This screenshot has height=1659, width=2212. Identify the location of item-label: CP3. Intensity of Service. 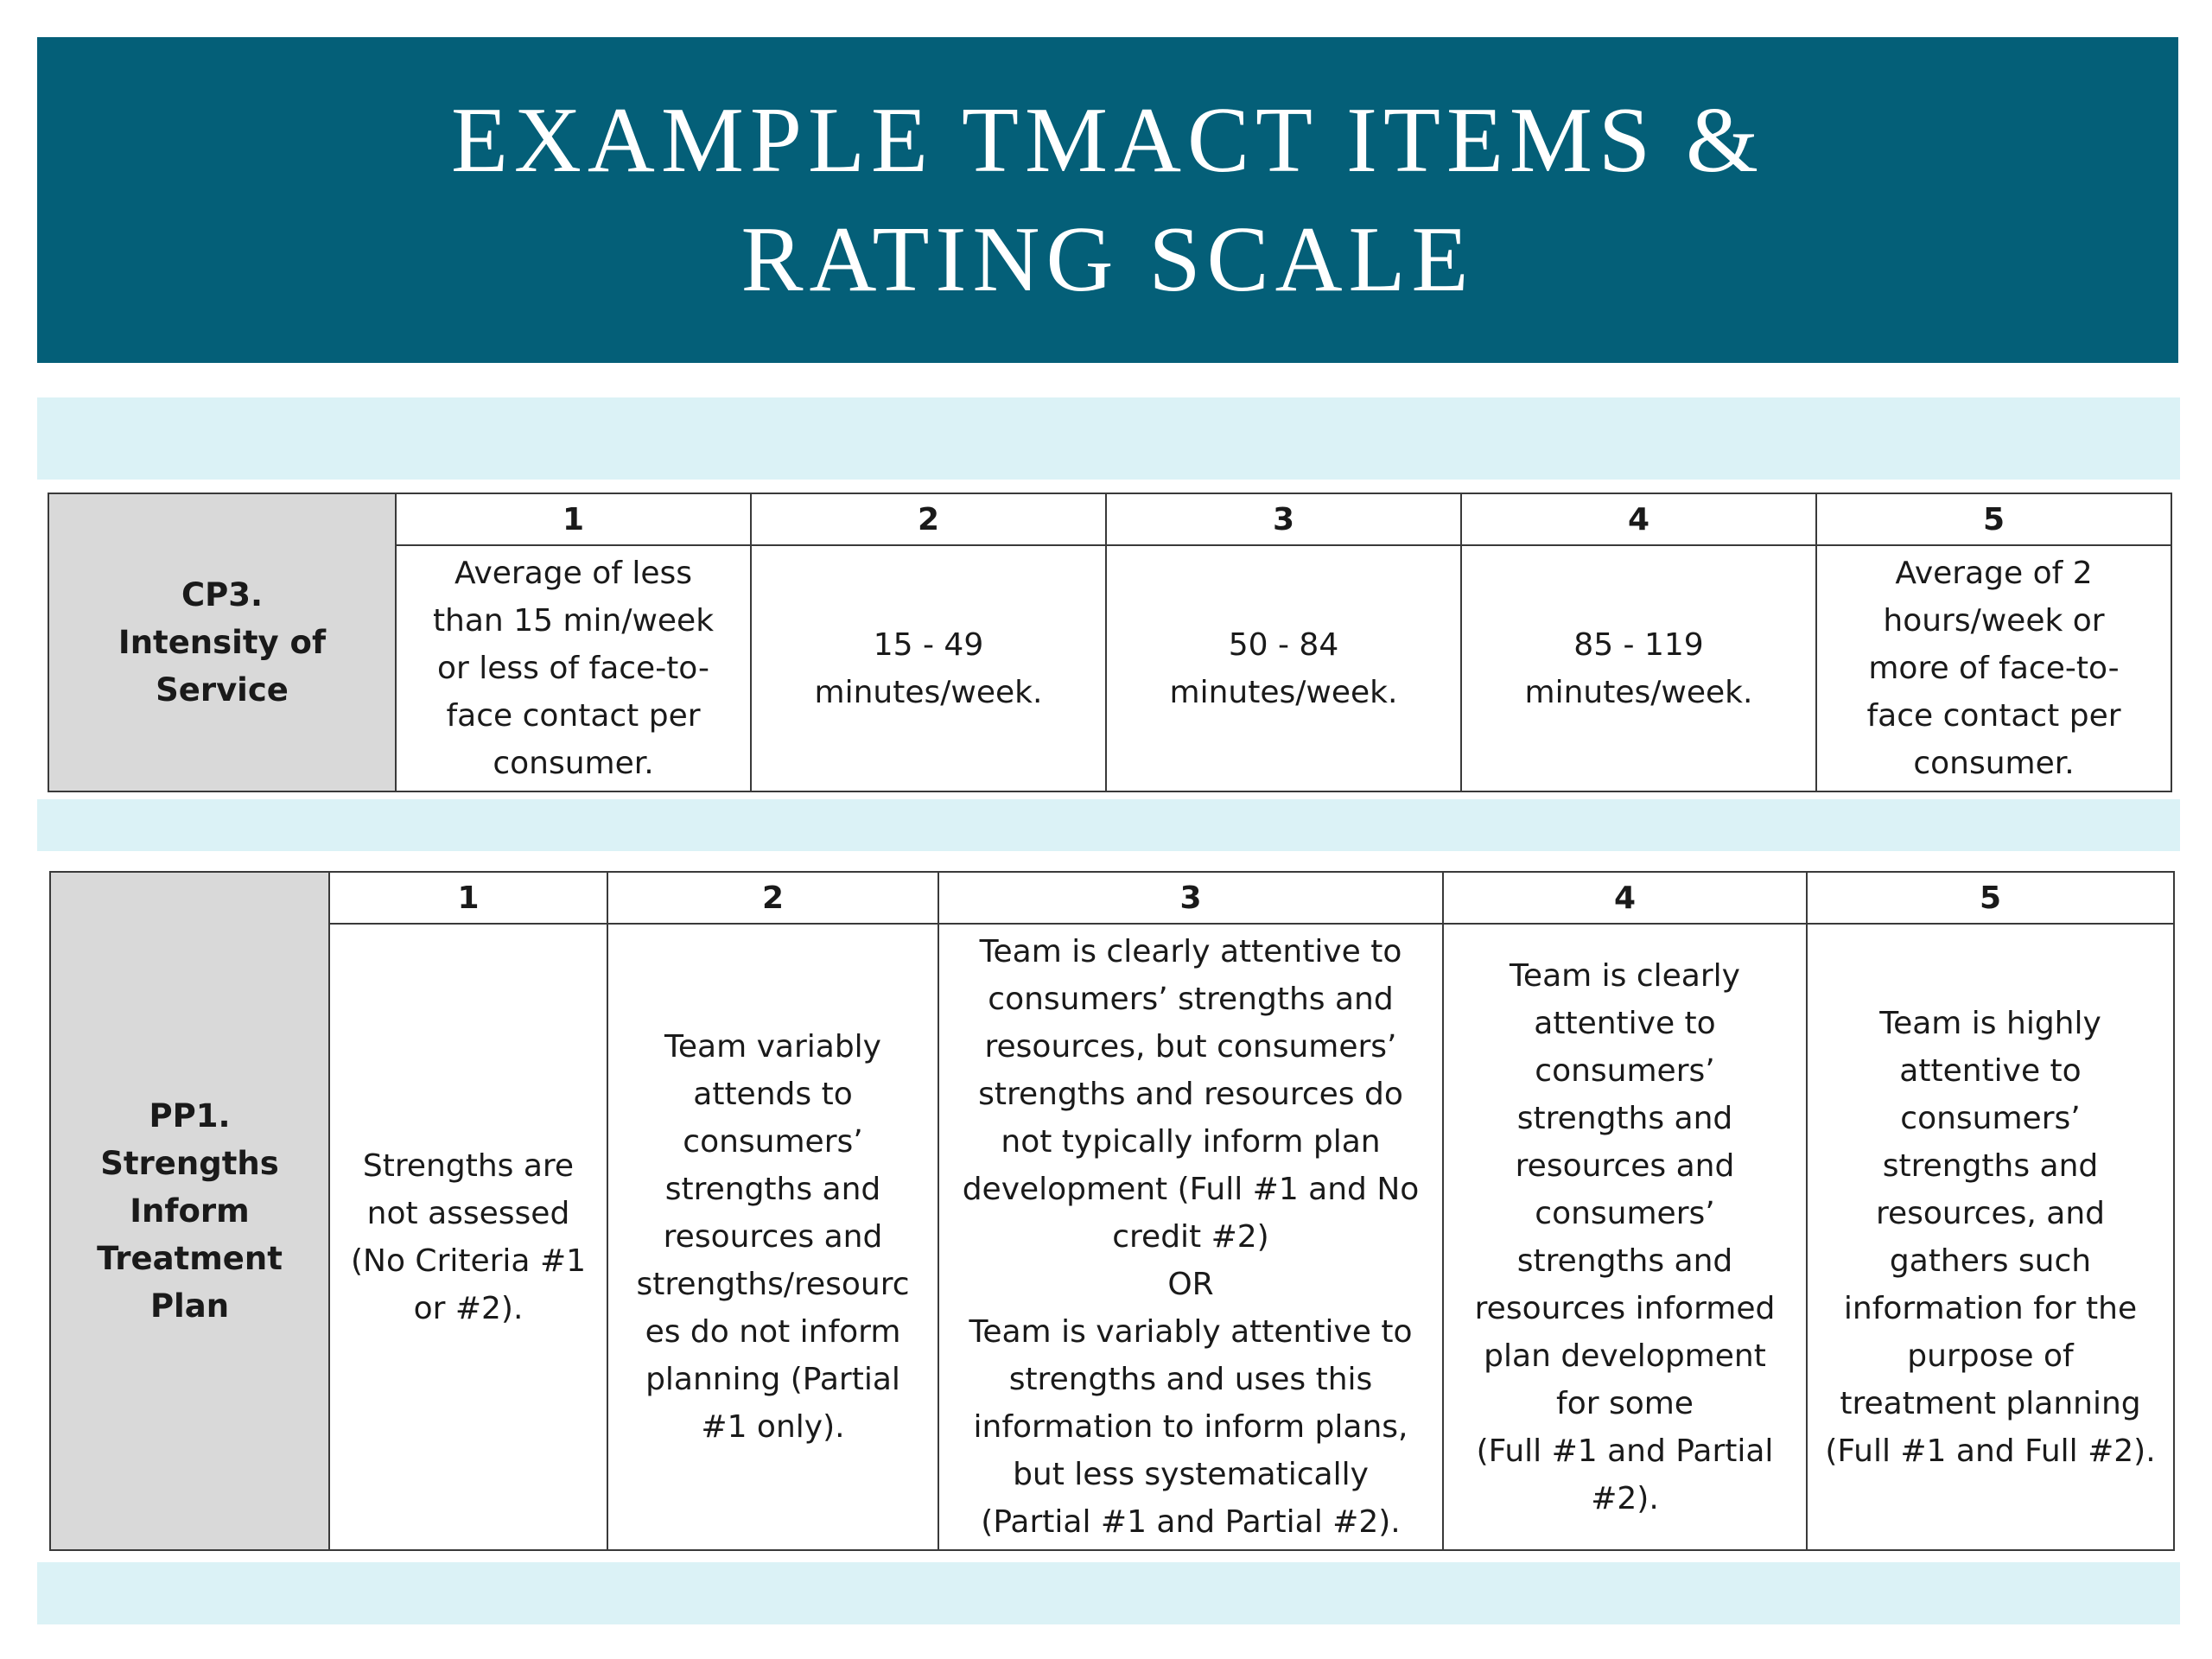
(222, 642).